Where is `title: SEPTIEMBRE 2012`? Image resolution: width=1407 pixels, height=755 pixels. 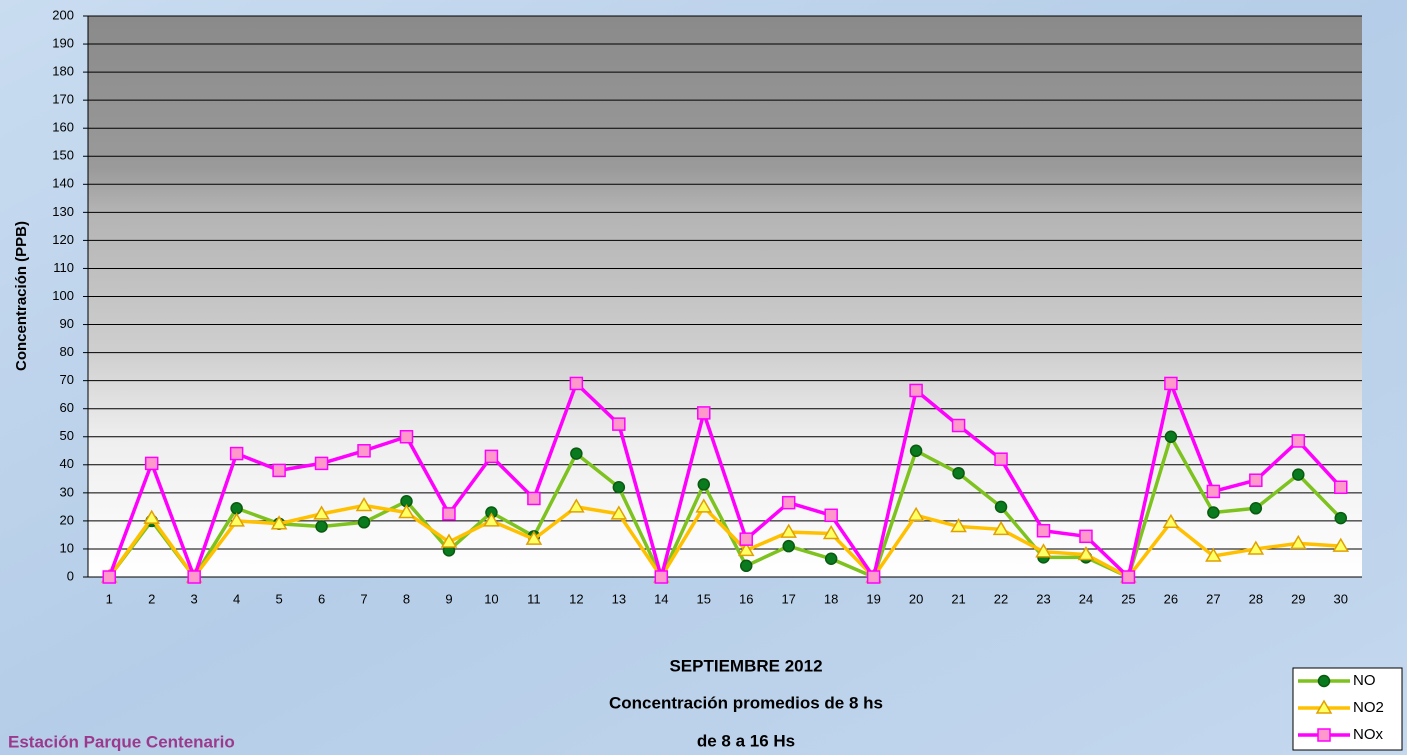 title: SEPTIEMBRE 2012 is located at coordinates (745, 665).